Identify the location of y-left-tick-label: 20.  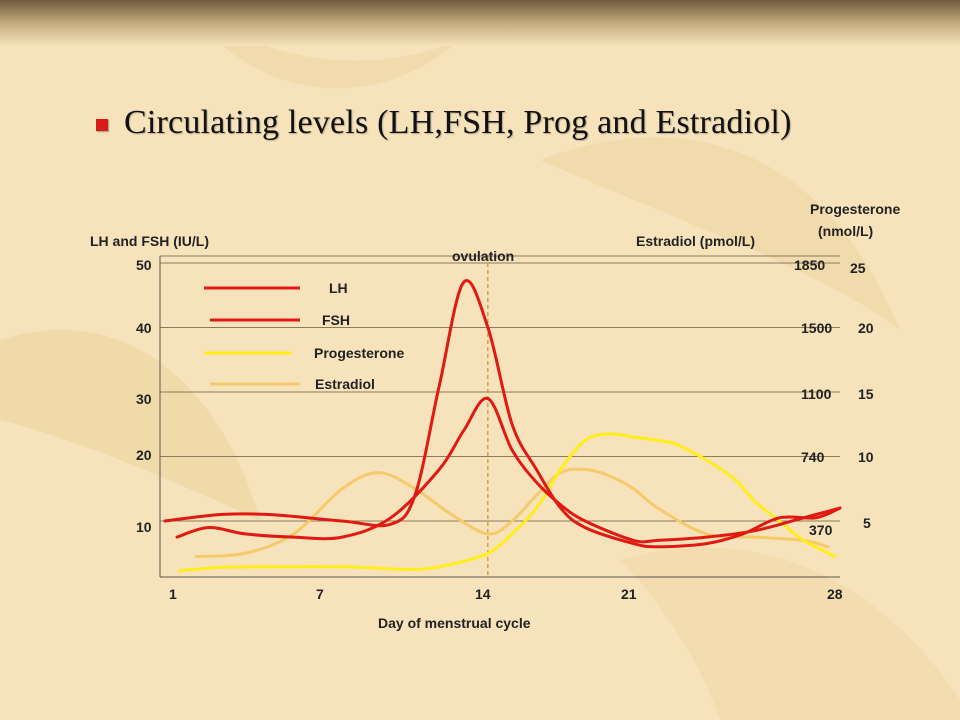
(144, 455).